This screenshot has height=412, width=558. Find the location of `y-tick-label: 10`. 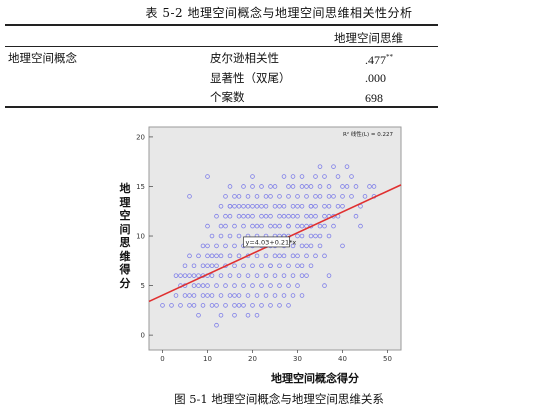

y-tick-label: 10 is located at coordinates (140, 237).